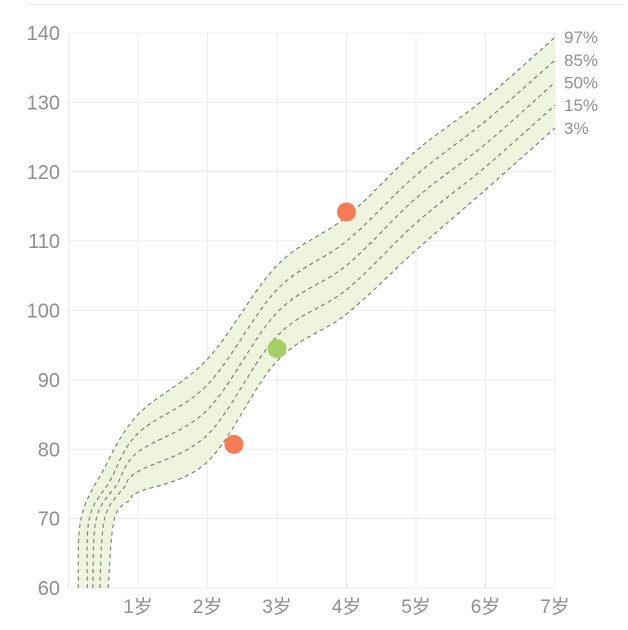 This screenshot has height=630, width=628. What do you see at coordinates (555, 607) in the screenshot?
I see `x-axis-label: 7岁` at bounding box center [555, 607].